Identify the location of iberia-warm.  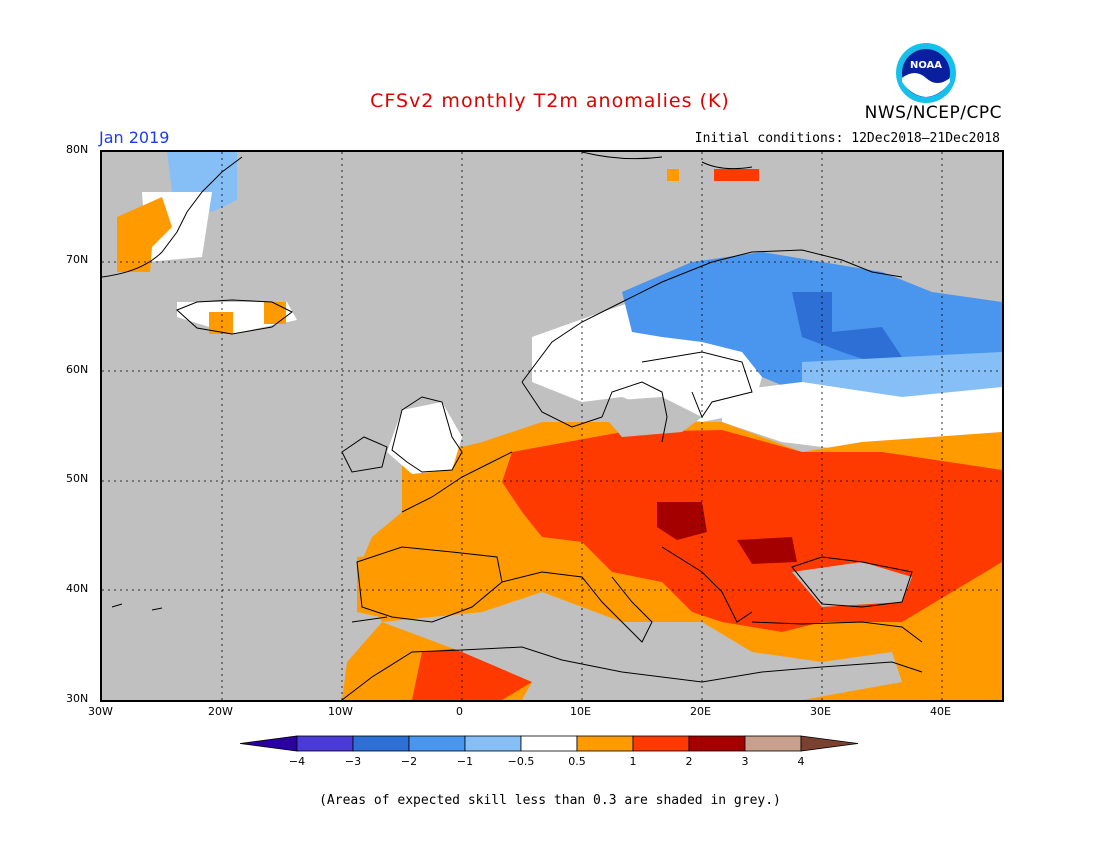
(429, 587).